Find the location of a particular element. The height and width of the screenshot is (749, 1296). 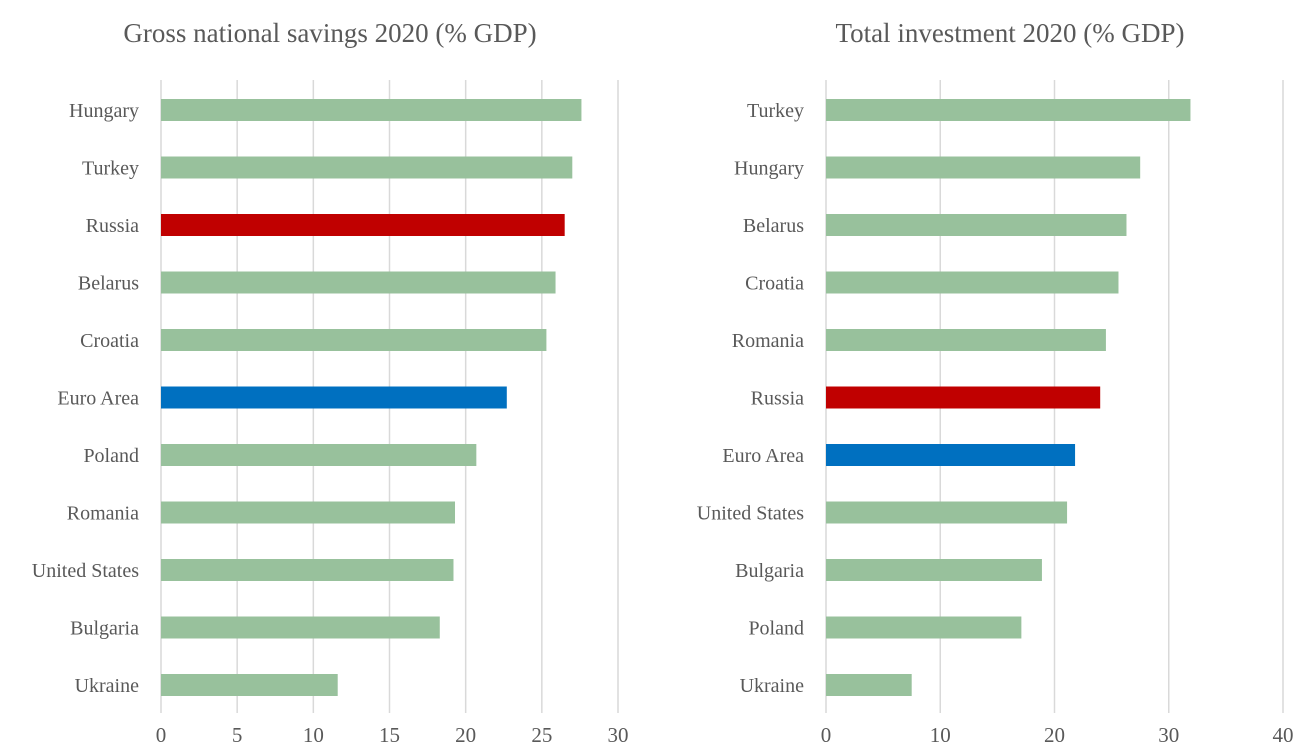

left-category-label: Russia is located at coordinates (112, 226).